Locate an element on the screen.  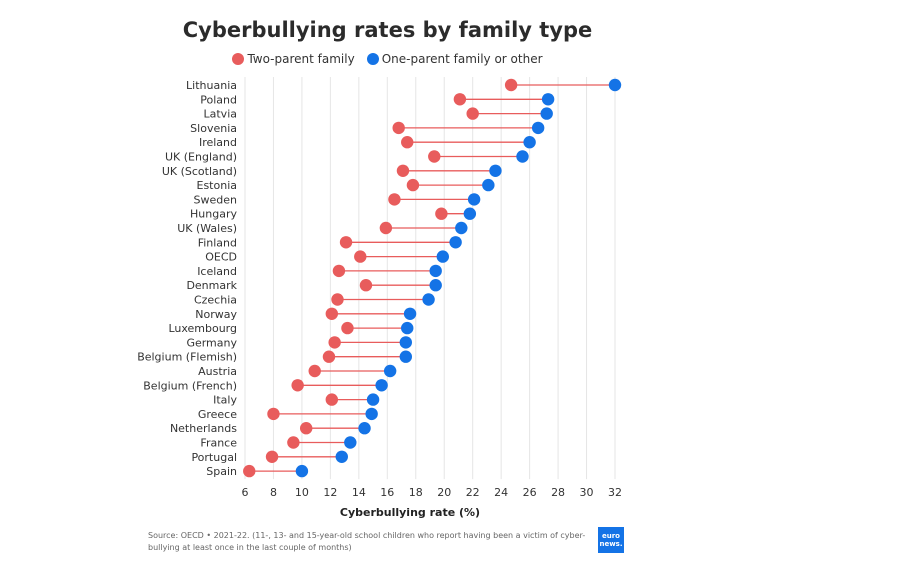
dot-two-parent-greece is located at coordinates (273, 414).